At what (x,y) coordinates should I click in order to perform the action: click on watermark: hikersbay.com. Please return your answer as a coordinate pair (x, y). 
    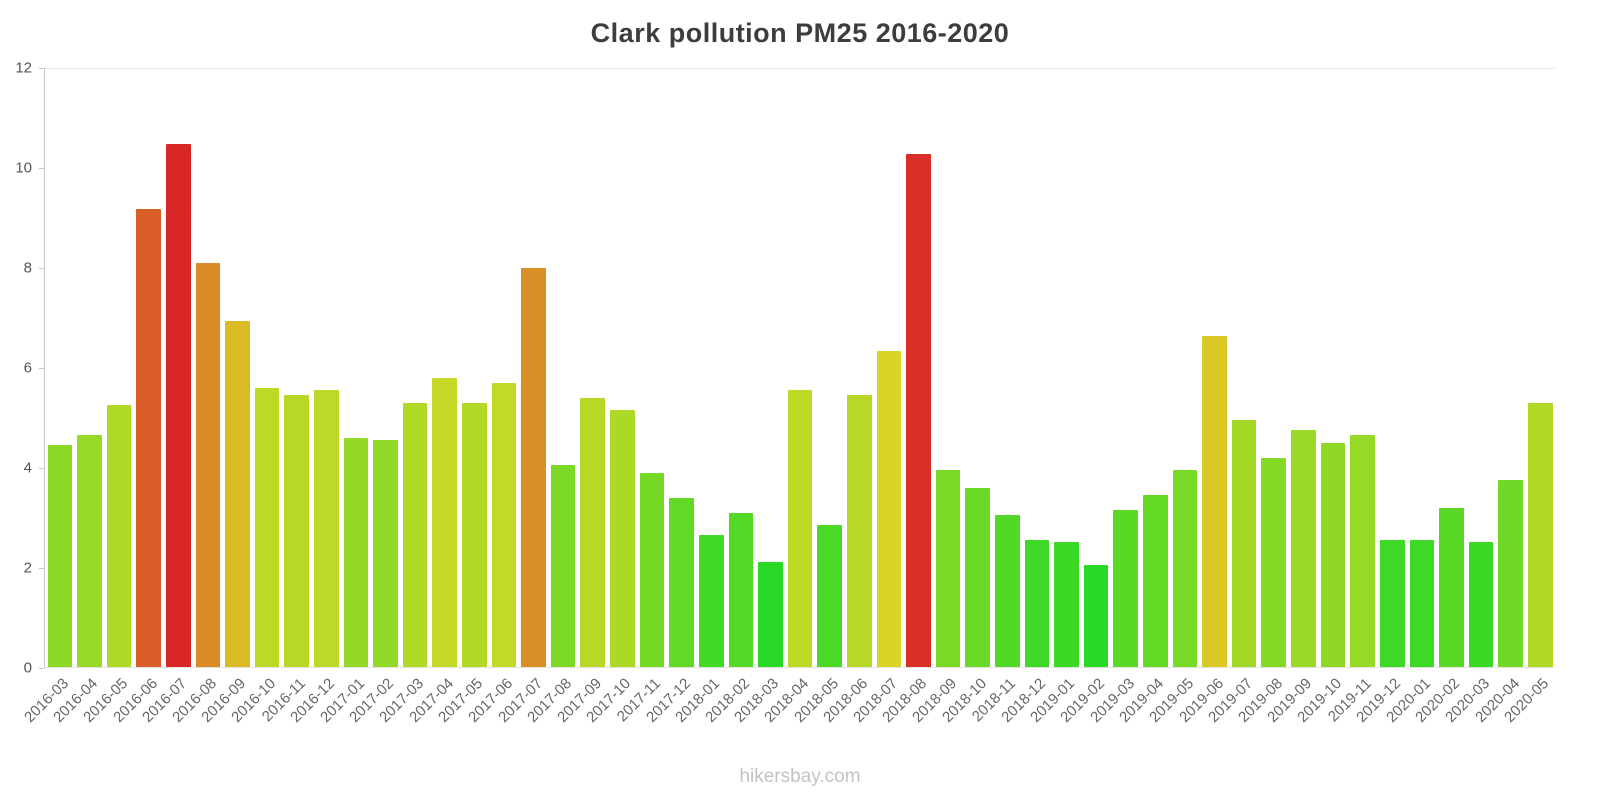
    Looking at the image, I should click on (800, 776).